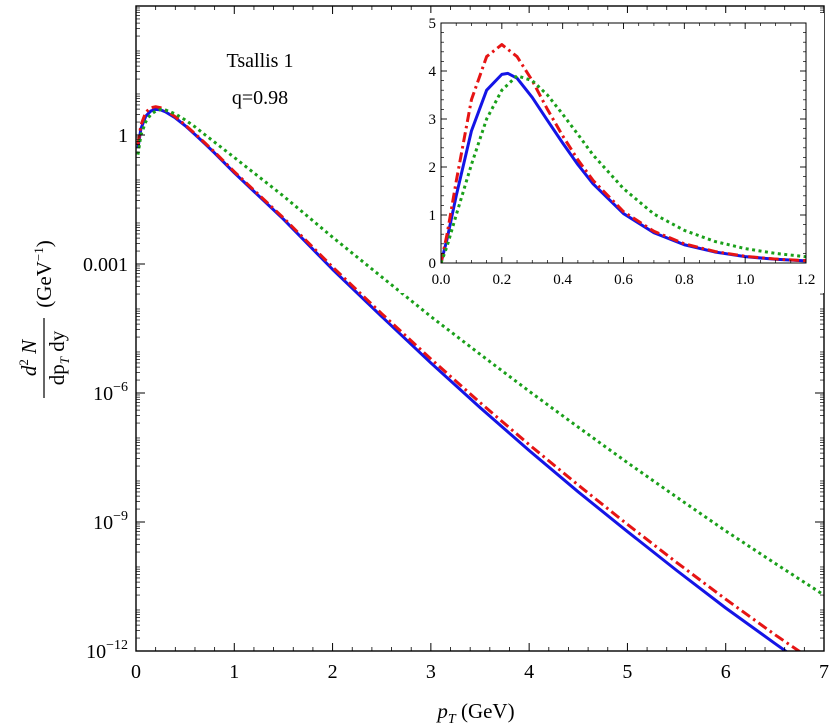 The height and width of the screenshot is (728, 830). I want to click on x-axis-title: pT (GeV), so click(474, 713).